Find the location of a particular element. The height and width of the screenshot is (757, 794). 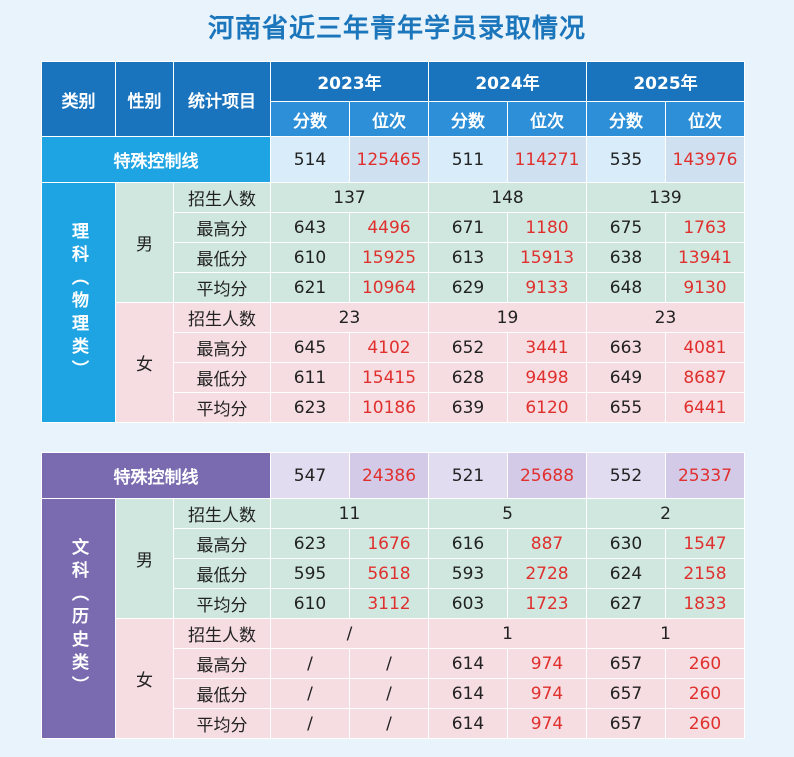

rank-cell: 1180 is located at coordinates (547, 227).